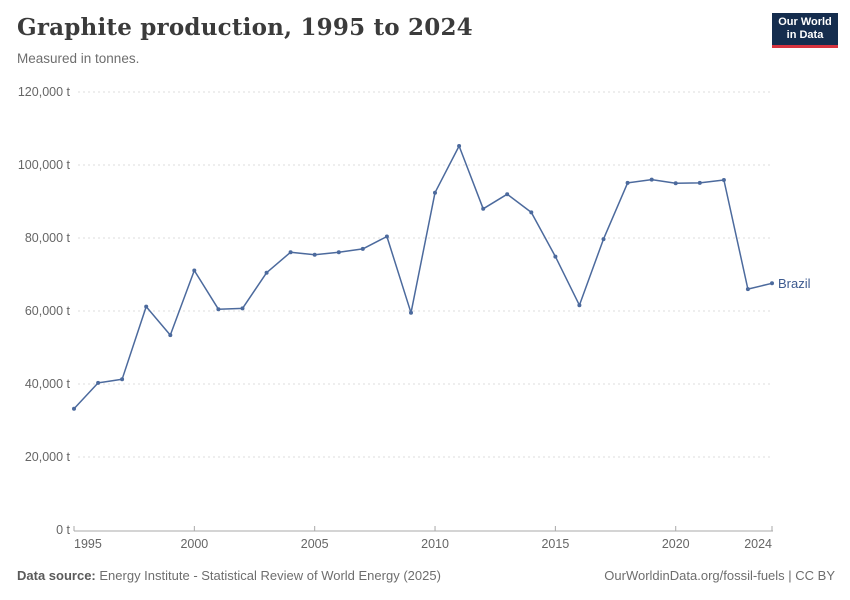  I want to click on y-axis-label: 20,000 t, so click(48, 457).